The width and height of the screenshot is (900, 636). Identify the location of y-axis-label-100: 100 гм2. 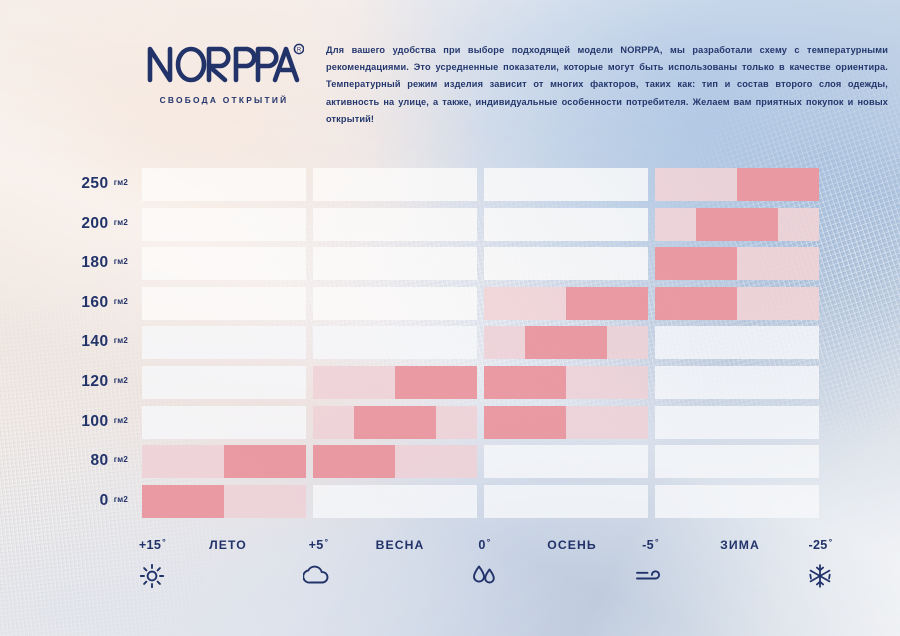
(104, 422).